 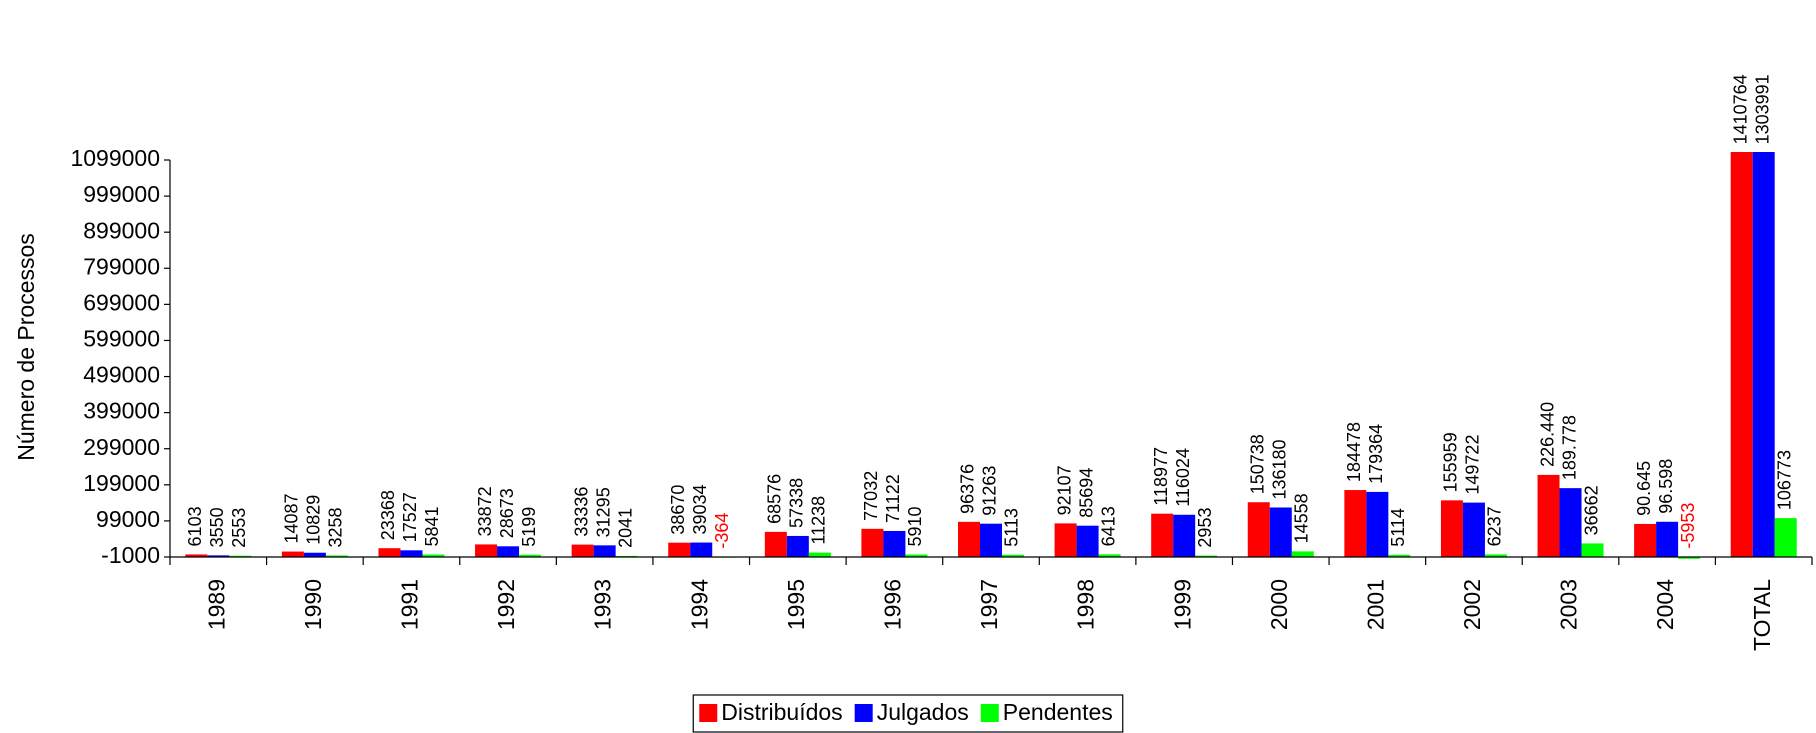 I want to click on x-tick-label: 1995, so click(x=796, y=604).